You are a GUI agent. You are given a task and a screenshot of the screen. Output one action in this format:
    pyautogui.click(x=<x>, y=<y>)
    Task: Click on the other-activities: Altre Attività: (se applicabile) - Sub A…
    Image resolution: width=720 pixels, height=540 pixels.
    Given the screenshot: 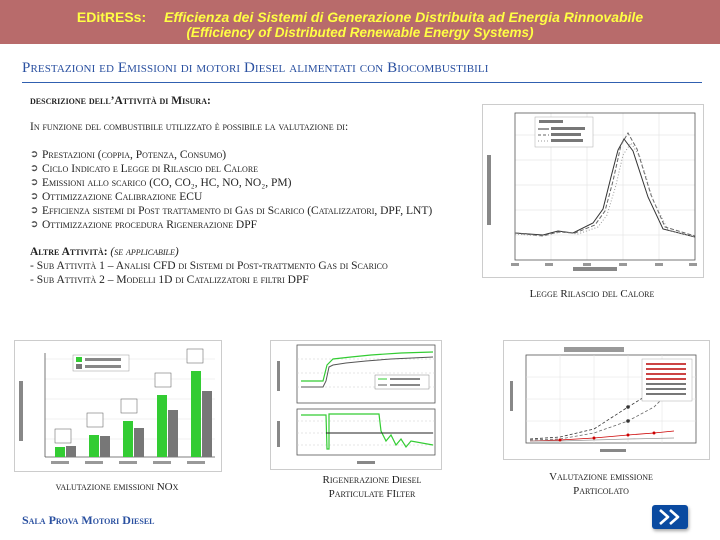 What is the action you would take?
    pyautogui.click(x=245, y=266)
    